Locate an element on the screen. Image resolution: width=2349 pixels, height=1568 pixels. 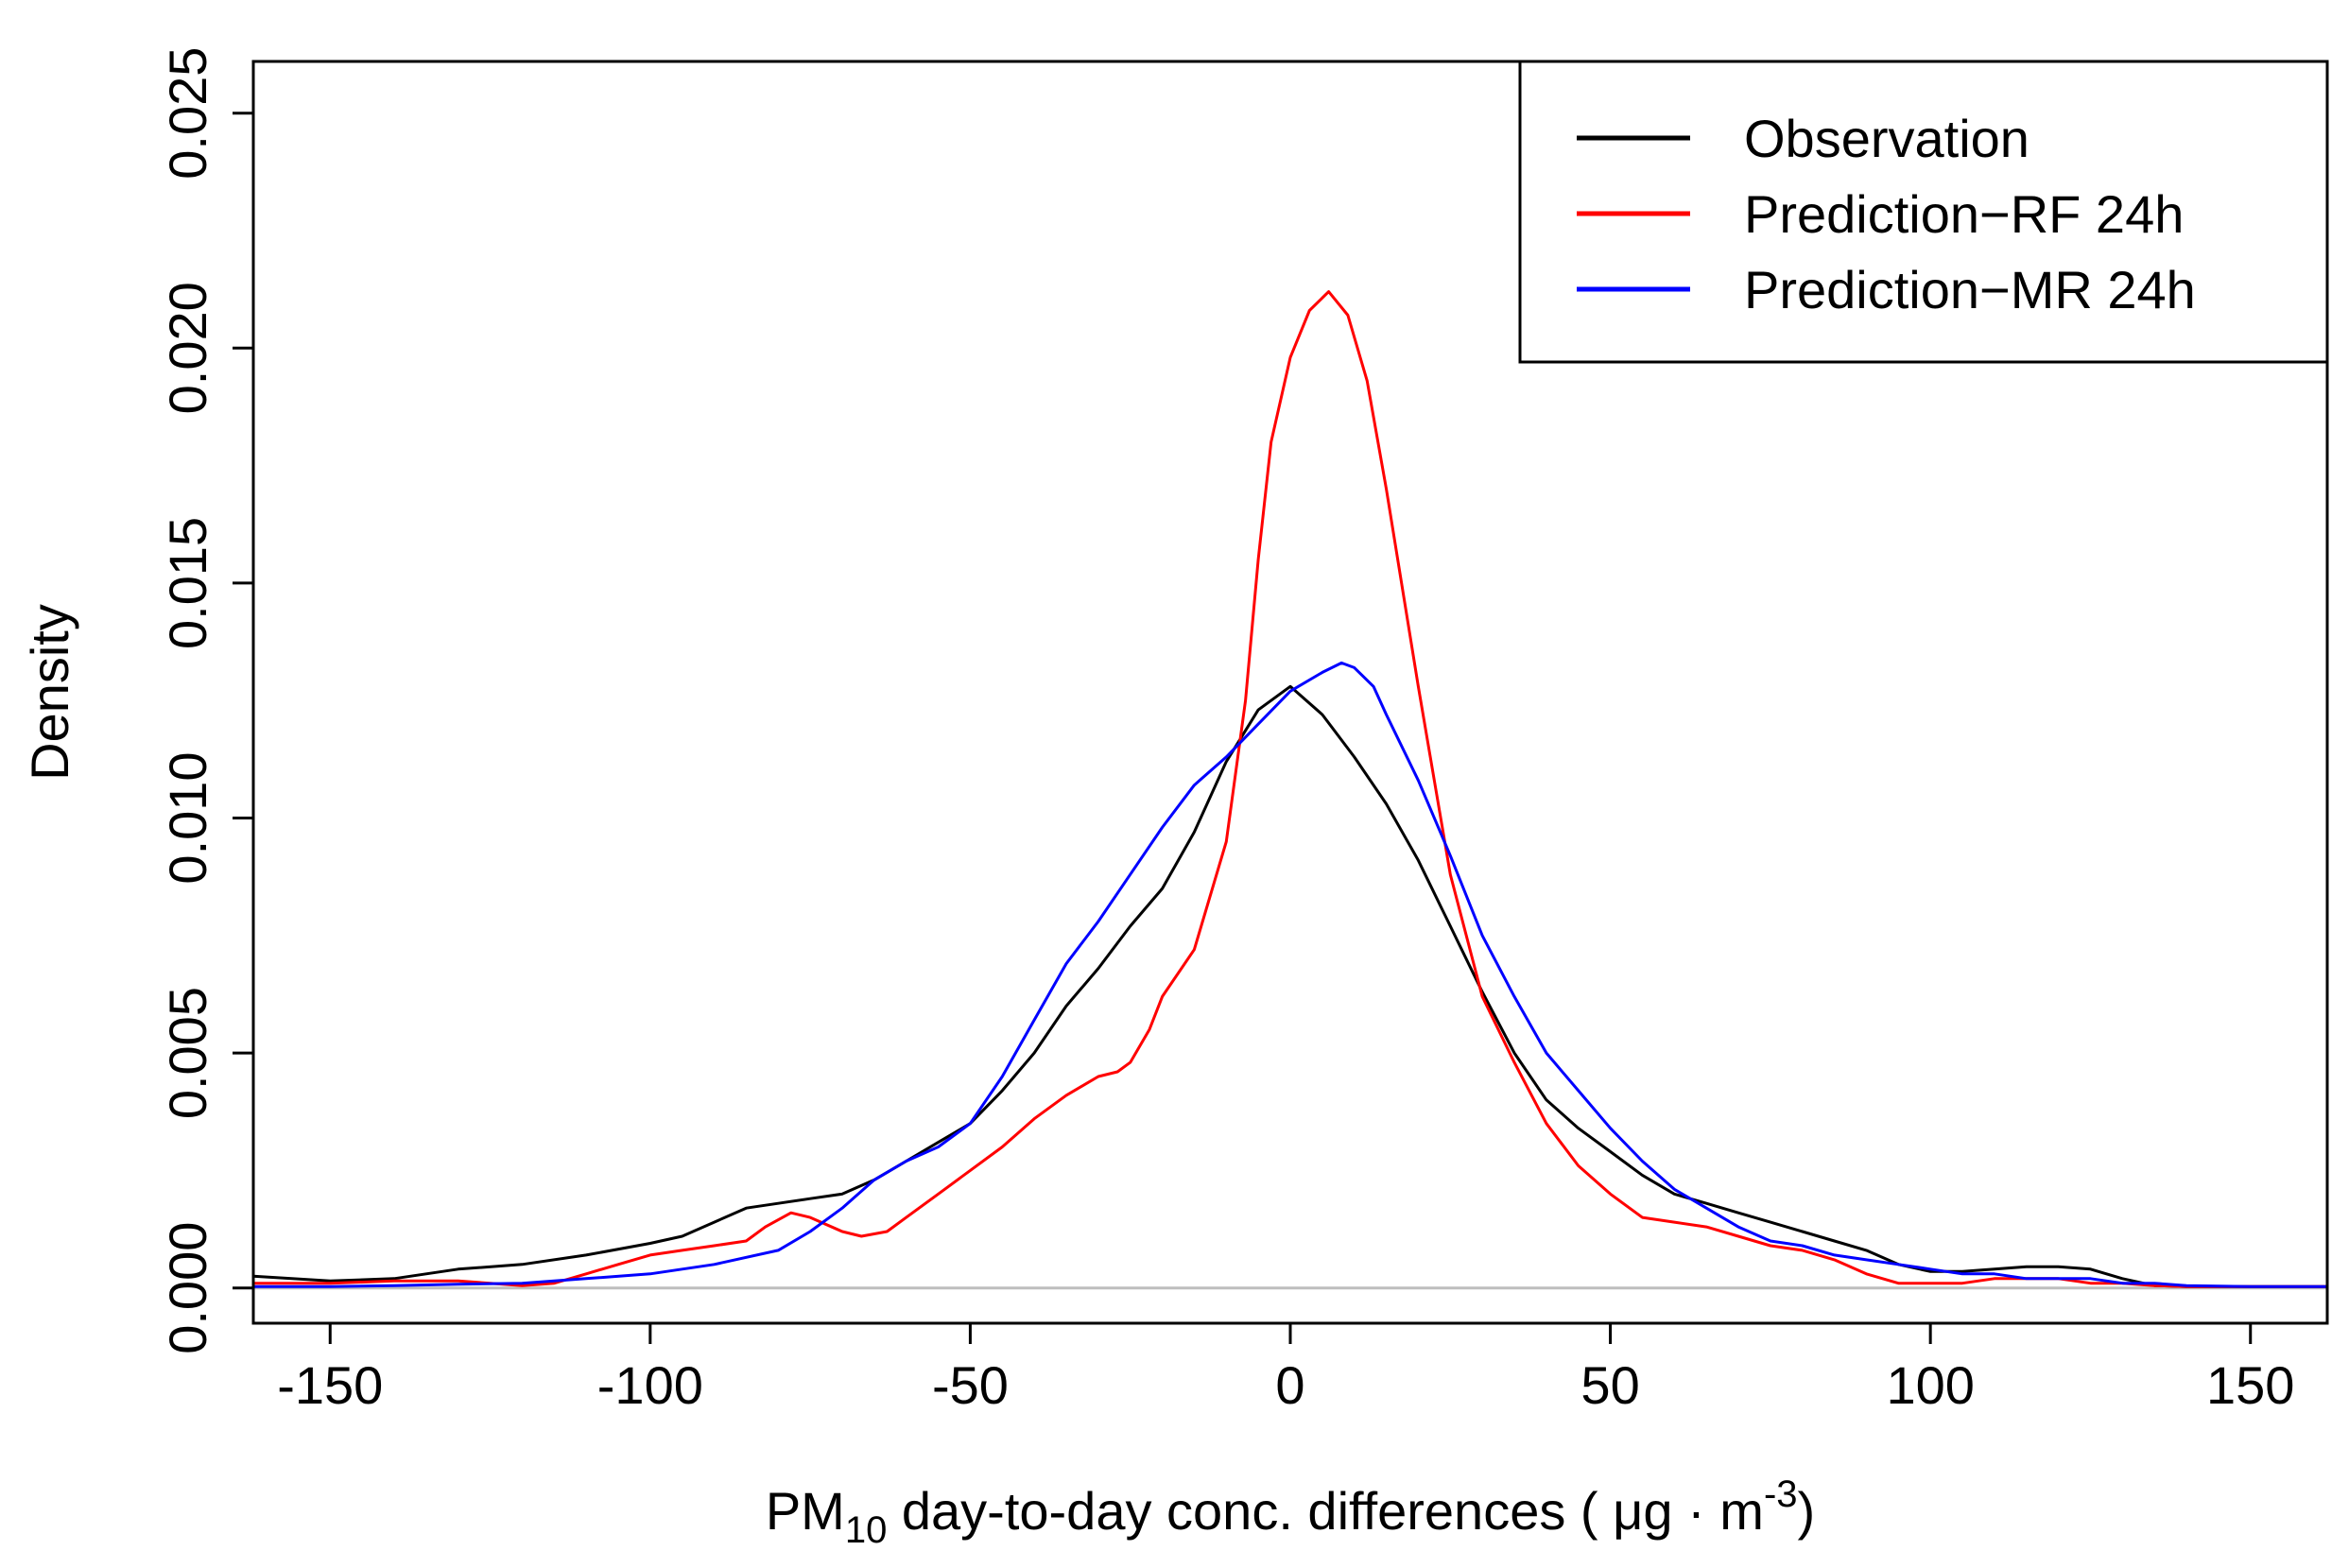
x-axis-label-suffix: ) is located at coordinates (1807, 1511).